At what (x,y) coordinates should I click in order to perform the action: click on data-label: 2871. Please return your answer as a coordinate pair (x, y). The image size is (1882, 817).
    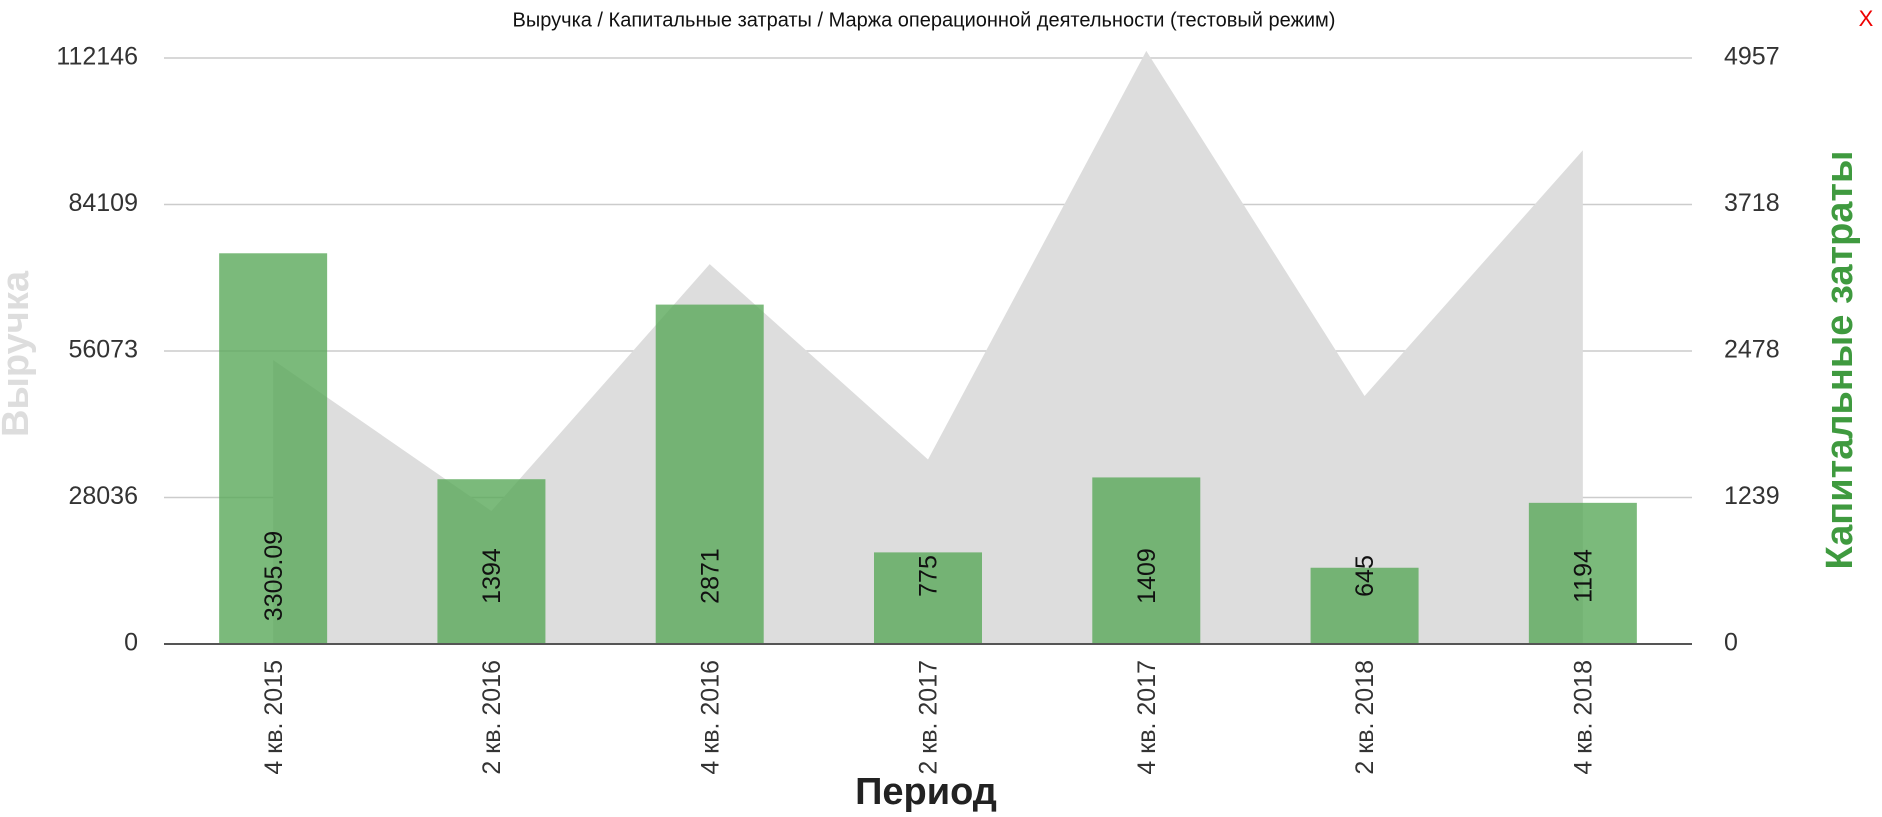
    Looking at the image, I should click on (710, 576).